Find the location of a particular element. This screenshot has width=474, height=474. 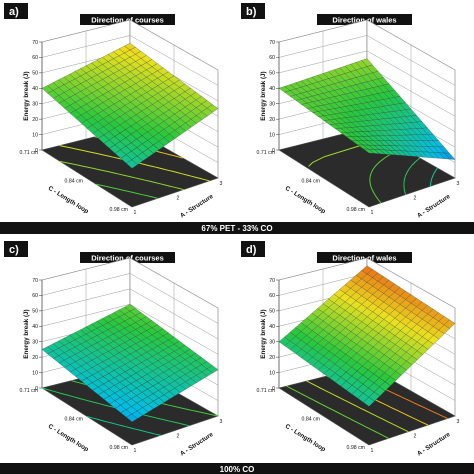

band-2-text: 100% CO is located at coordinates (237, 469).